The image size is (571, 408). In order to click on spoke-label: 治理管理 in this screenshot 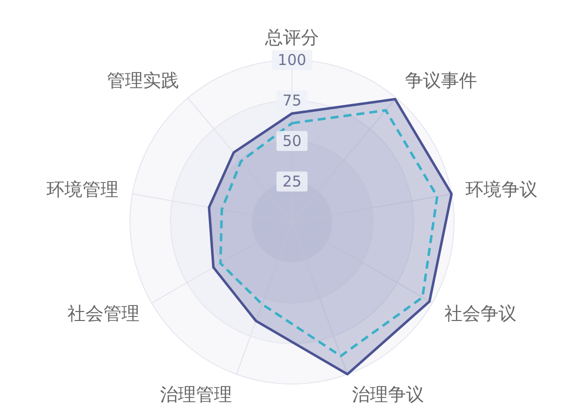, I will do `click(196, 395)`.